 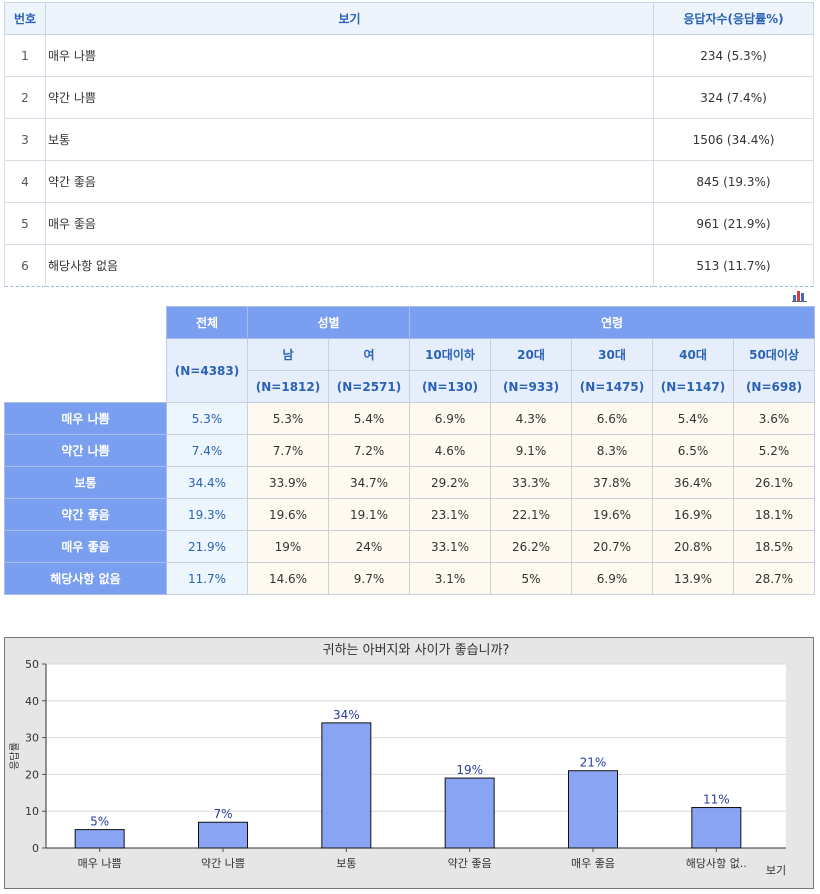 What do you see at coordinates (450, 450) in the screenshot?
I see `row-value: 4.6%` at bounding box center [450, 450].